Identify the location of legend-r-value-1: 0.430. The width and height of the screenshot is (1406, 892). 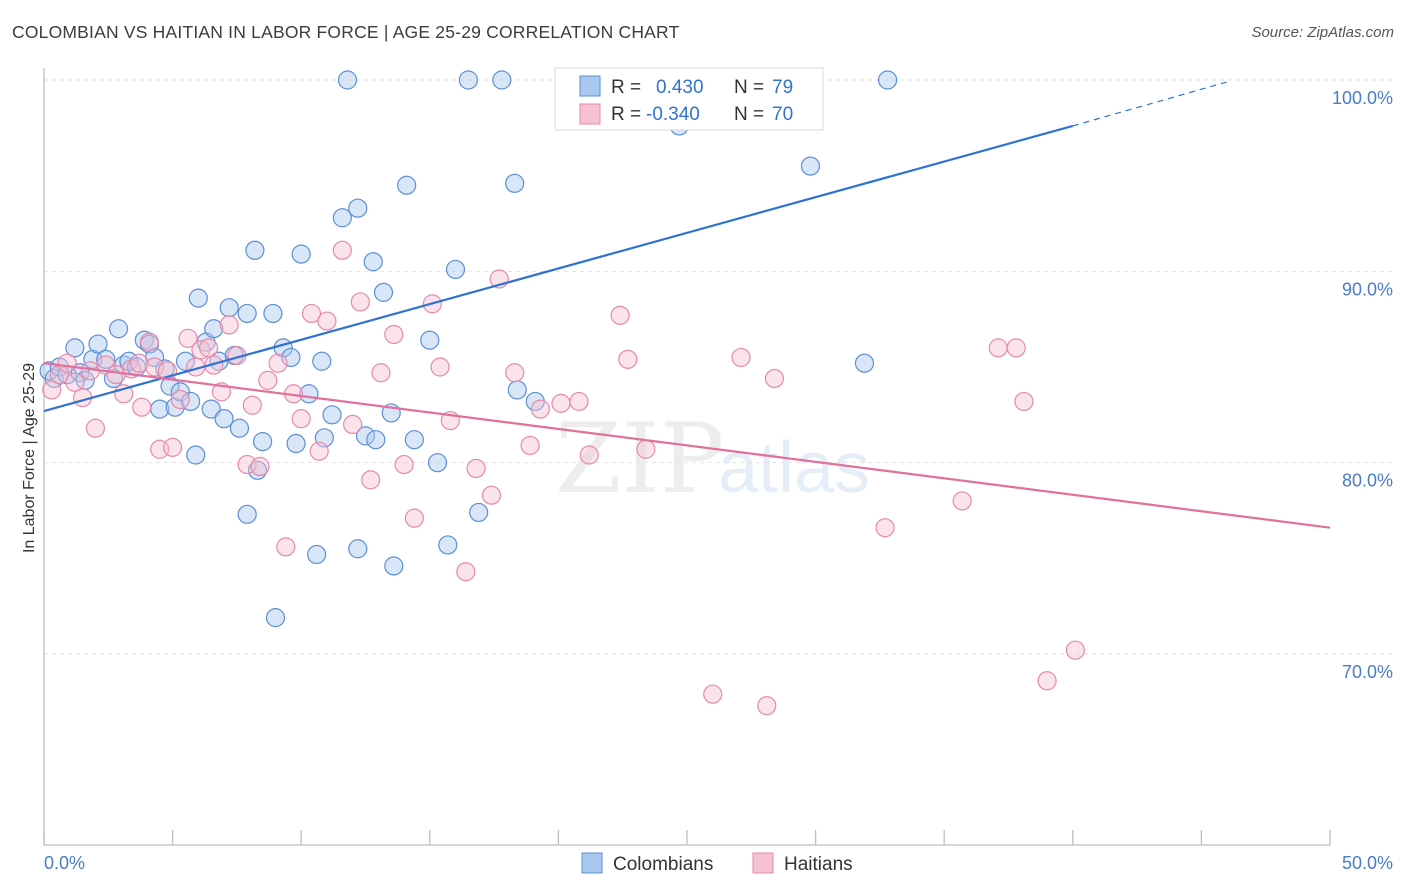
(680, 87).